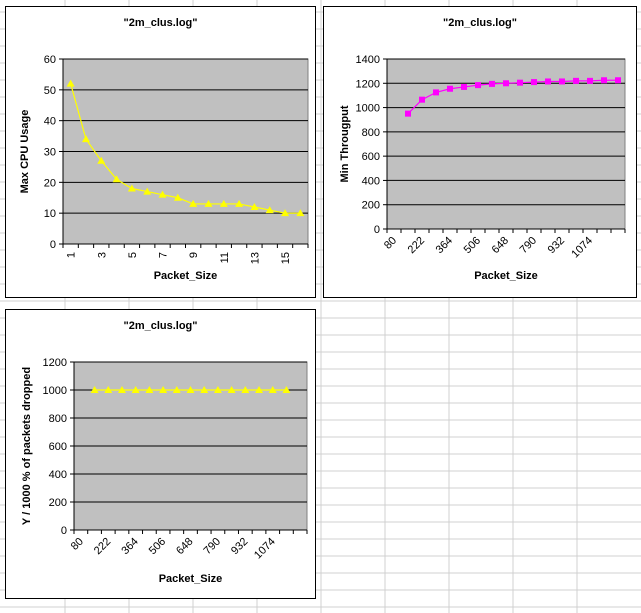  I want to click on x-tick-label: 7, so click(164, 255).